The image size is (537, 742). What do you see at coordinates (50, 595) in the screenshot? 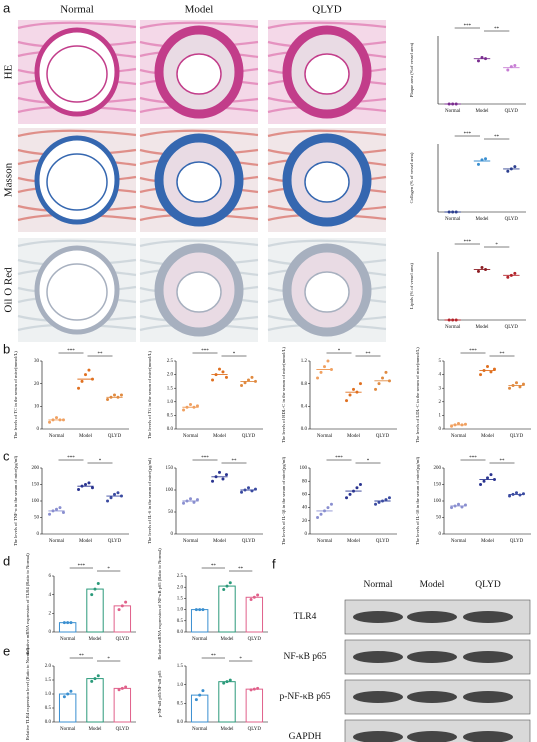
I see `y-tick-label: 4` at bounding box center [50, 595].